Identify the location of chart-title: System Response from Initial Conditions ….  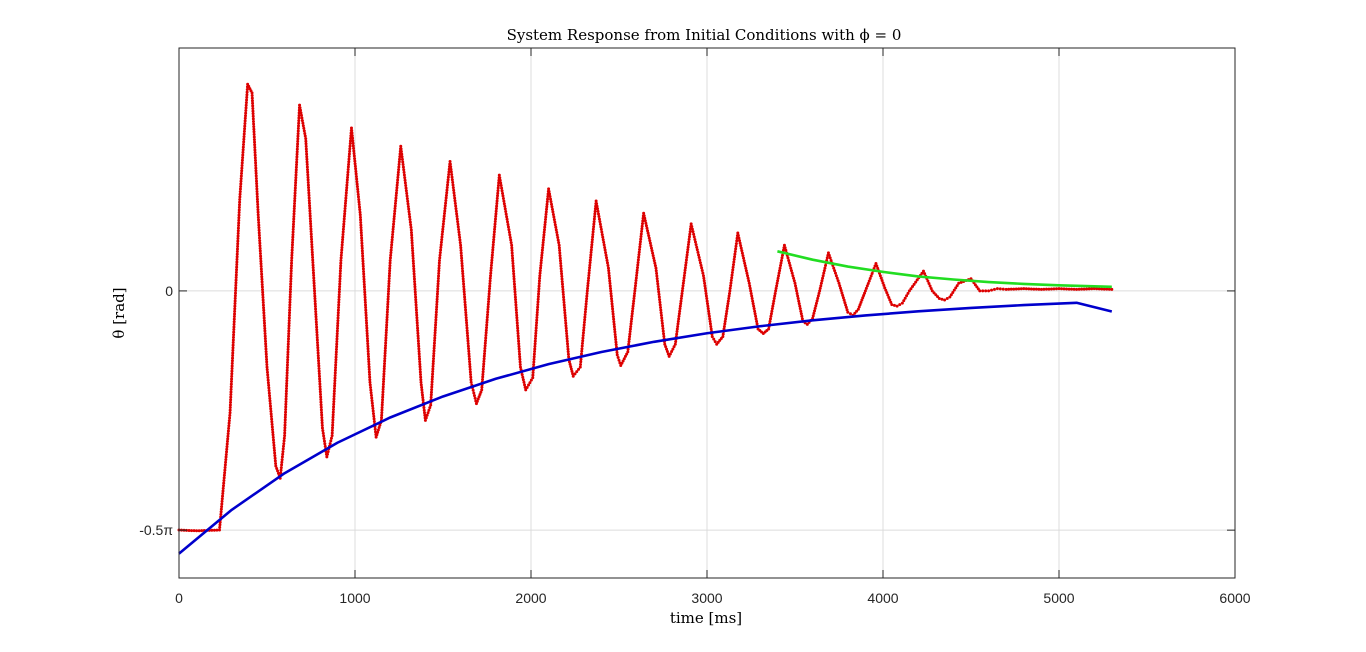
(704, 35).